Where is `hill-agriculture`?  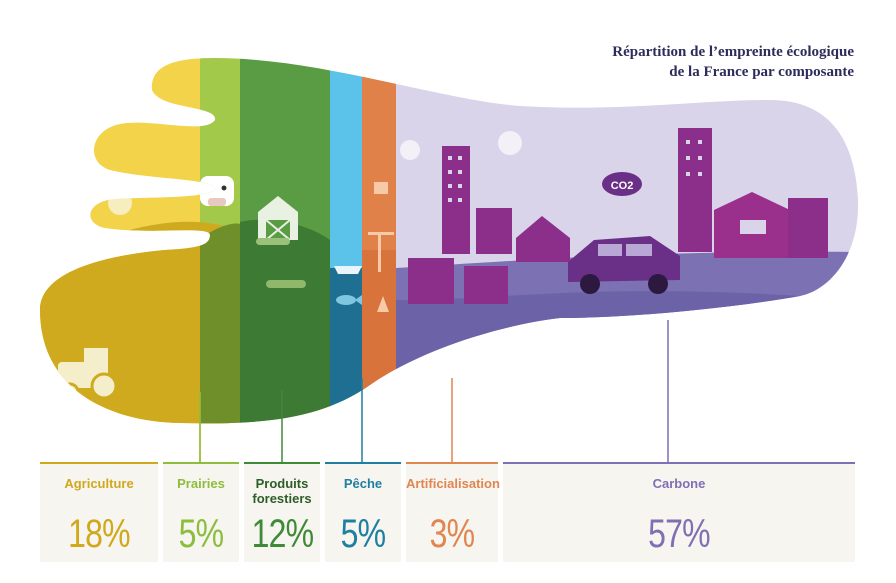
hill-agriculture is located at coordinates (135, 322).